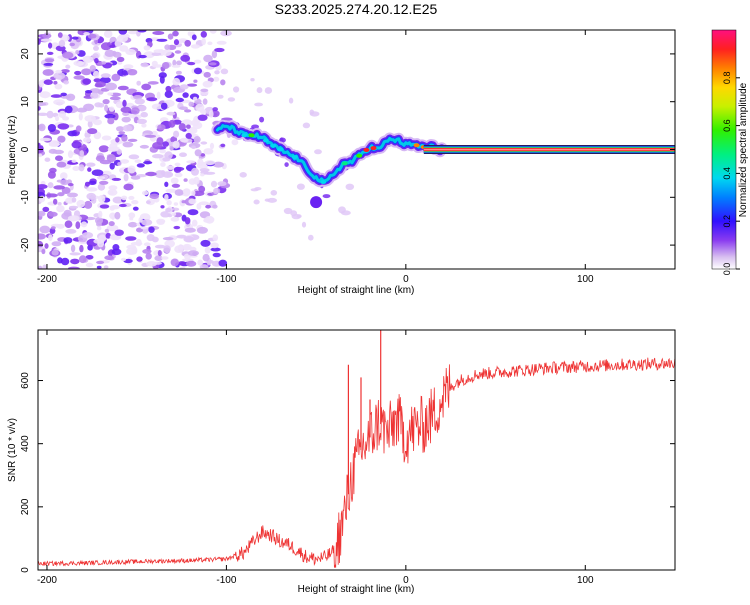 This screenshot has width=750, height=605. What do you see at coordinates (329, 153) in the screenshot?
I see `heatmap-ridge-layer` at bounding box center [329, 153].